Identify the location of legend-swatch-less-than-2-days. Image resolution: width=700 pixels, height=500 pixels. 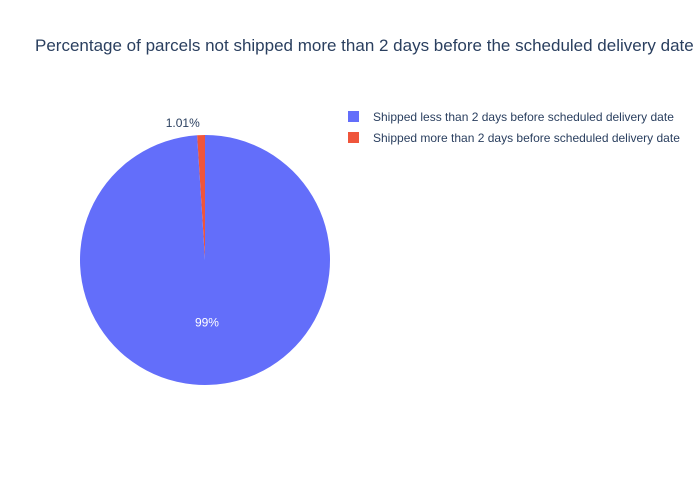
(353, 116).